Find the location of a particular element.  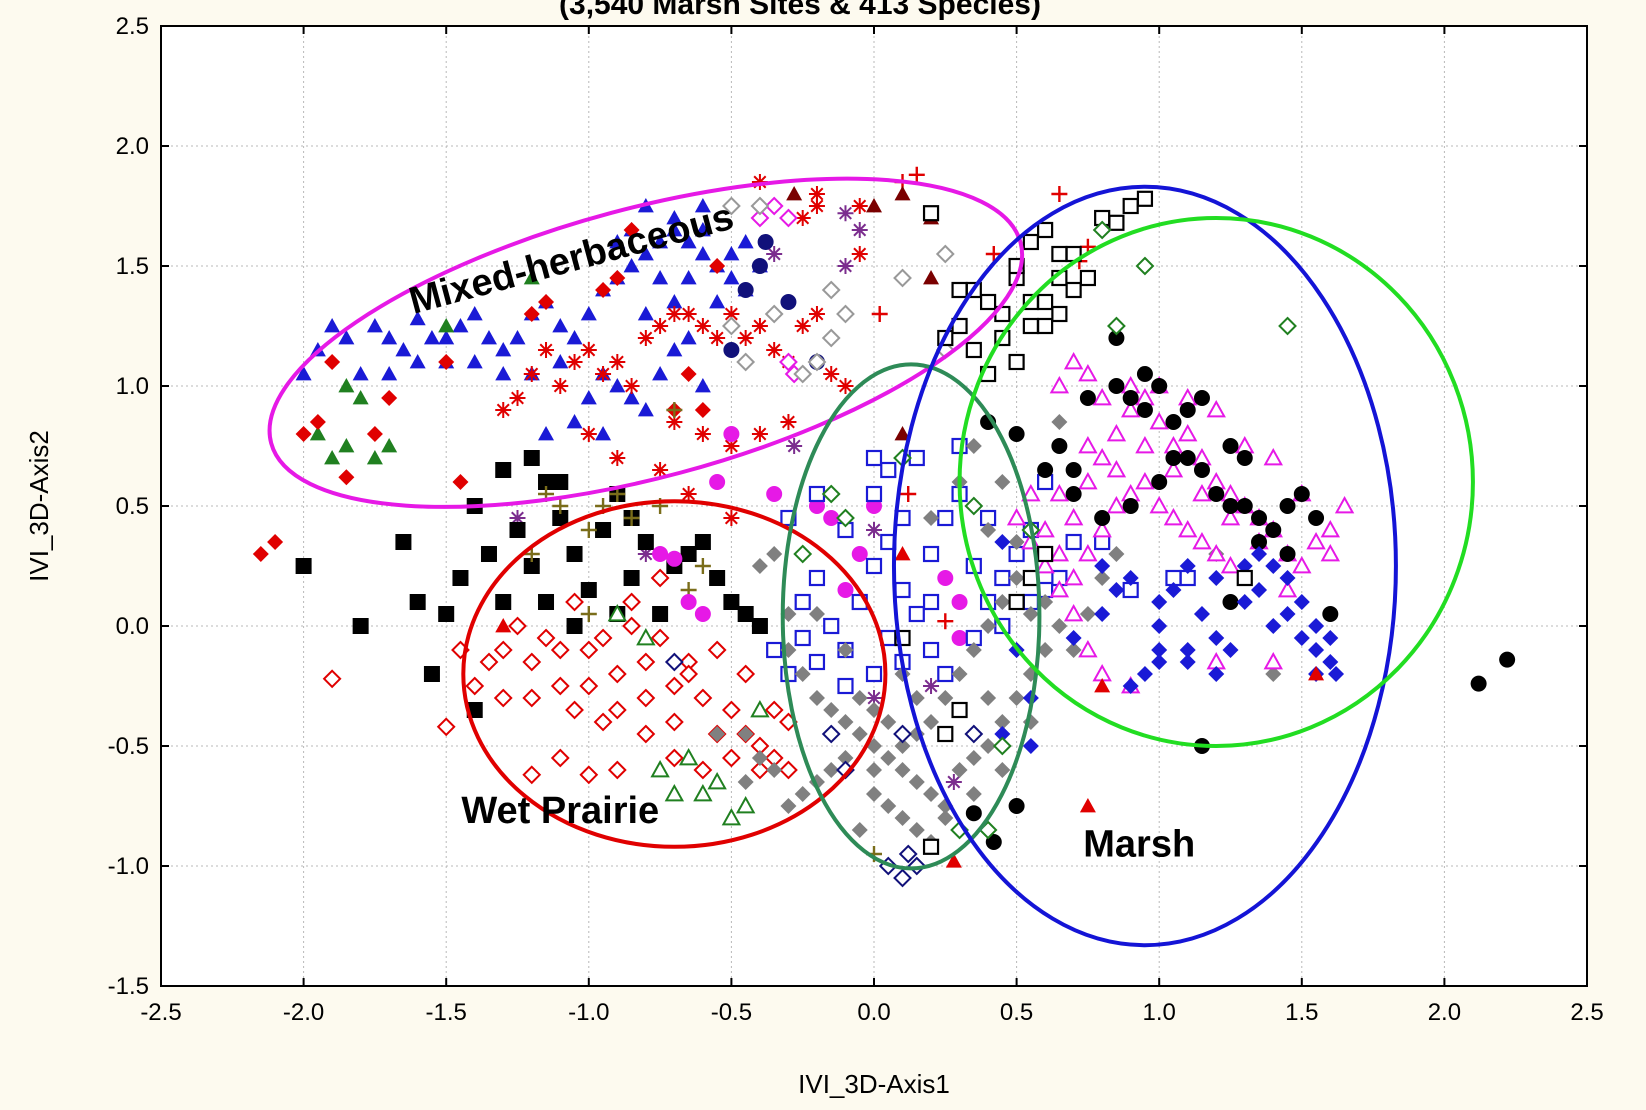

x-tick-label: 1.5 is located at coordinates (1301, 1012).